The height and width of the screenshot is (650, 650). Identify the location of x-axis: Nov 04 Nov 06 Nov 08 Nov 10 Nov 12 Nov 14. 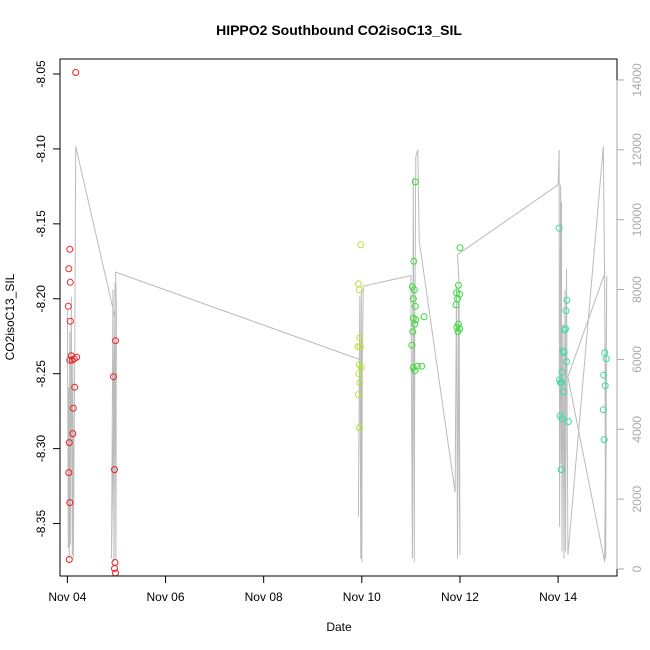
(312, 589).